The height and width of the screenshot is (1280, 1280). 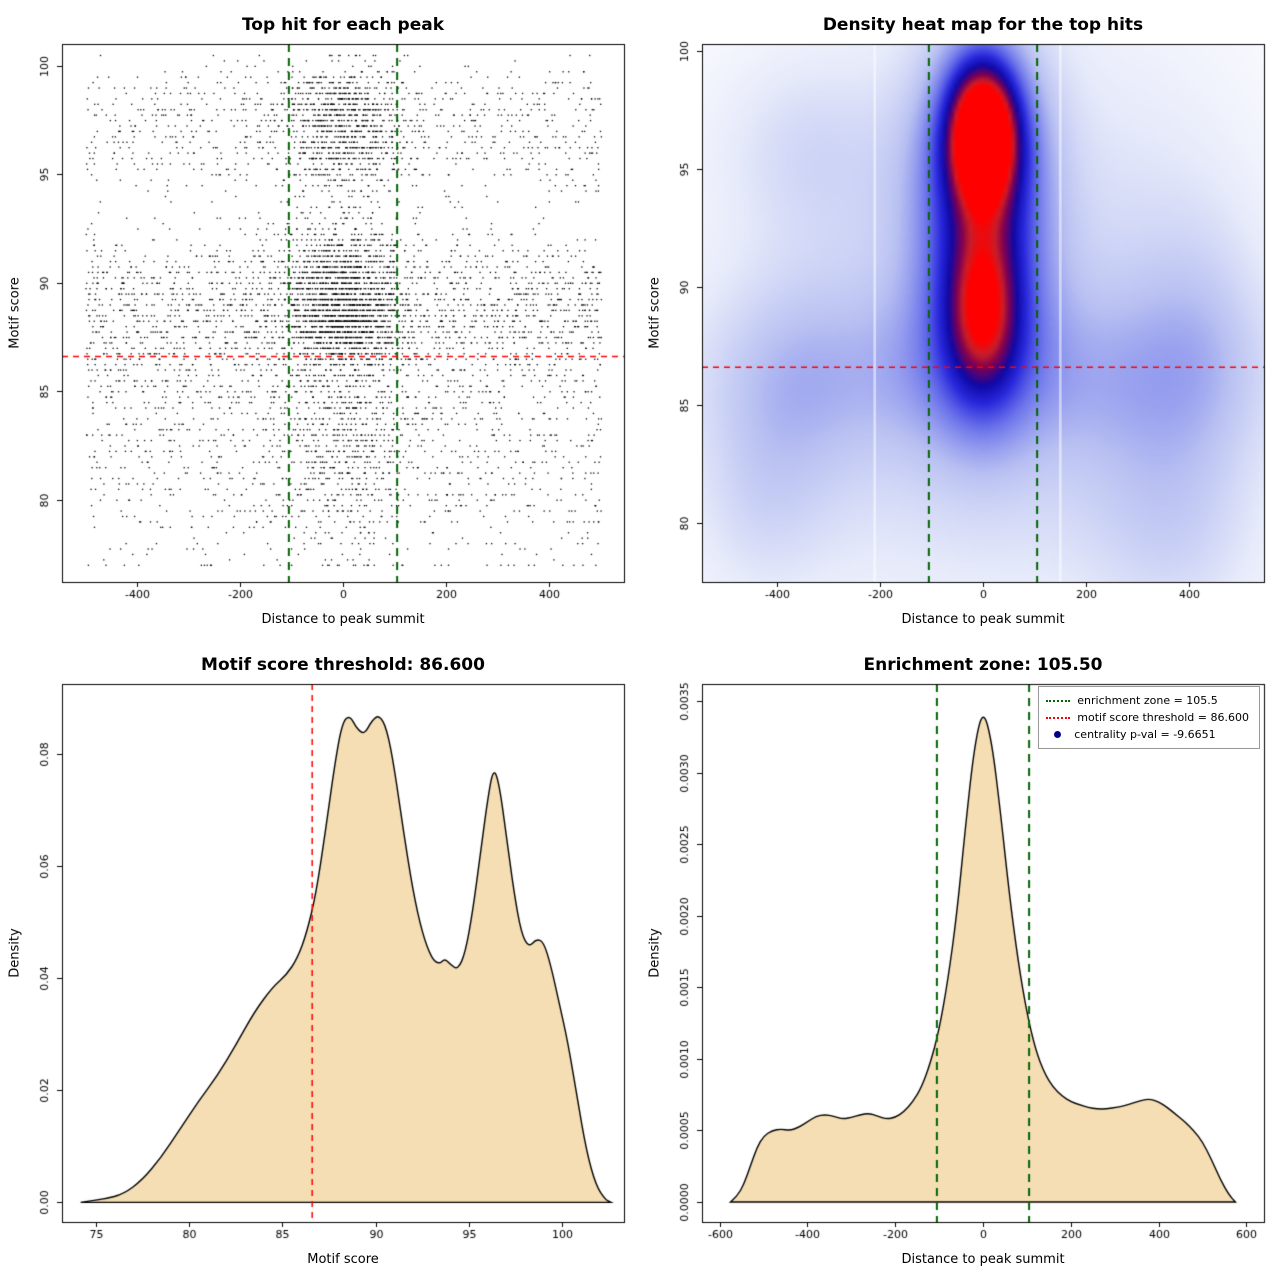 I want to click on scatter-xlabel: Distance to peak summit, so click(x=343, y=619).